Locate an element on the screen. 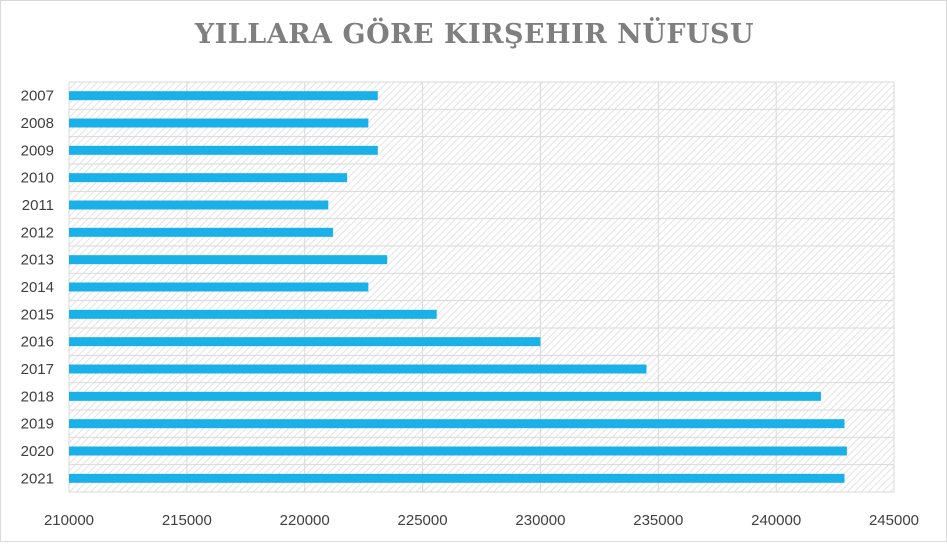  x-tick-label: 230000 is located at coordinates (540, 520).